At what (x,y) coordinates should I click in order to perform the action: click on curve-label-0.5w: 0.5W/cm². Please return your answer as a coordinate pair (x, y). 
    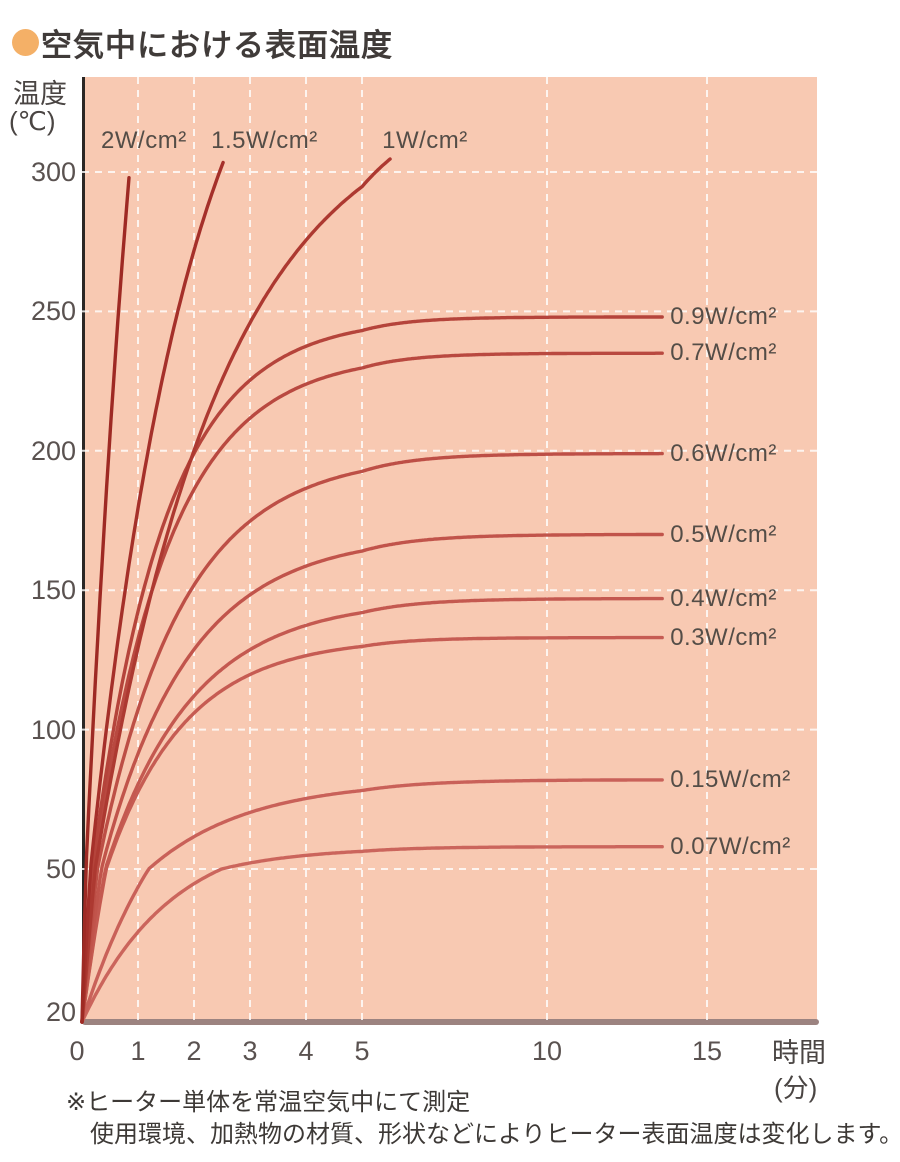
    Looking at the image, I should click on (723, 534).